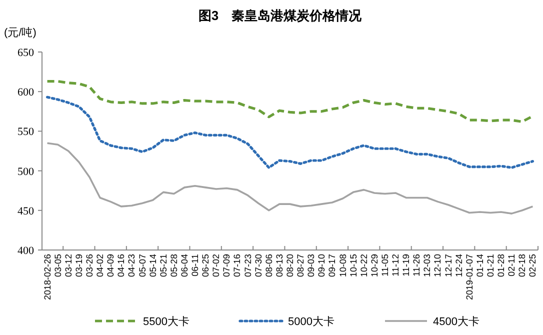 Image resolution: width=543 pixels, height=335 pixels. What do you see at coordinates (321, 266) in the screenshot?
I see `x-tick-label: 09-10` at bounding box center [321, 266].